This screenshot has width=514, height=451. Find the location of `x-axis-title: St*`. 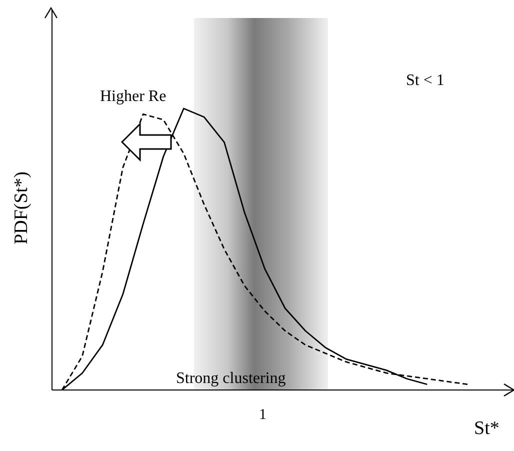

x-axis-title: St* is located at coordinates (487, 429).